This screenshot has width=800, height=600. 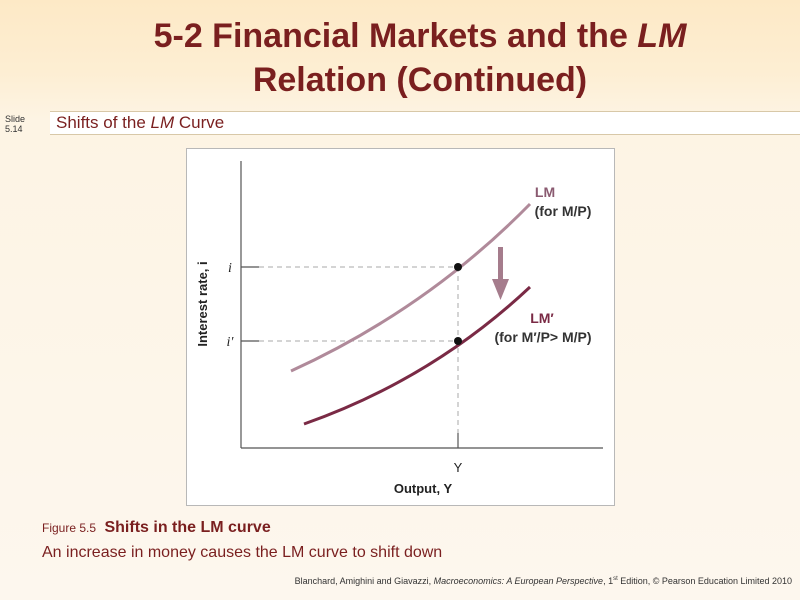 What do you see at coordinates (542, 337) in the screenshot?
I see `lm-prime-curve-condition: (for M′/P> M/P)` at bounding box center [542, 337].